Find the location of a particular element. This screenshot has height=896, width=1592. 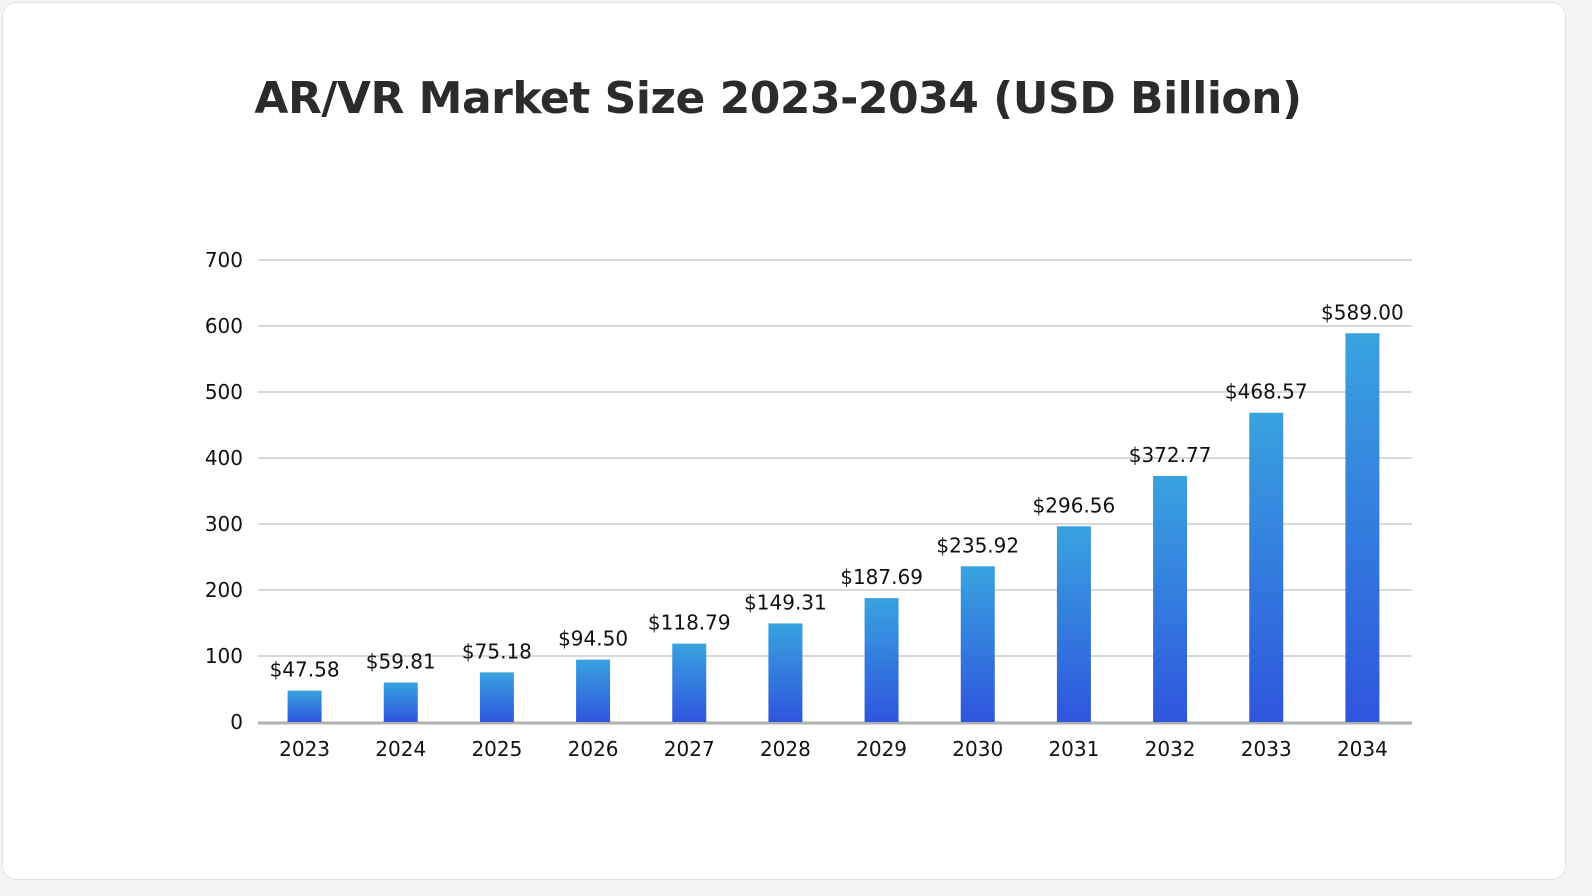

bar-2023 is located at coordinates (304, 706).